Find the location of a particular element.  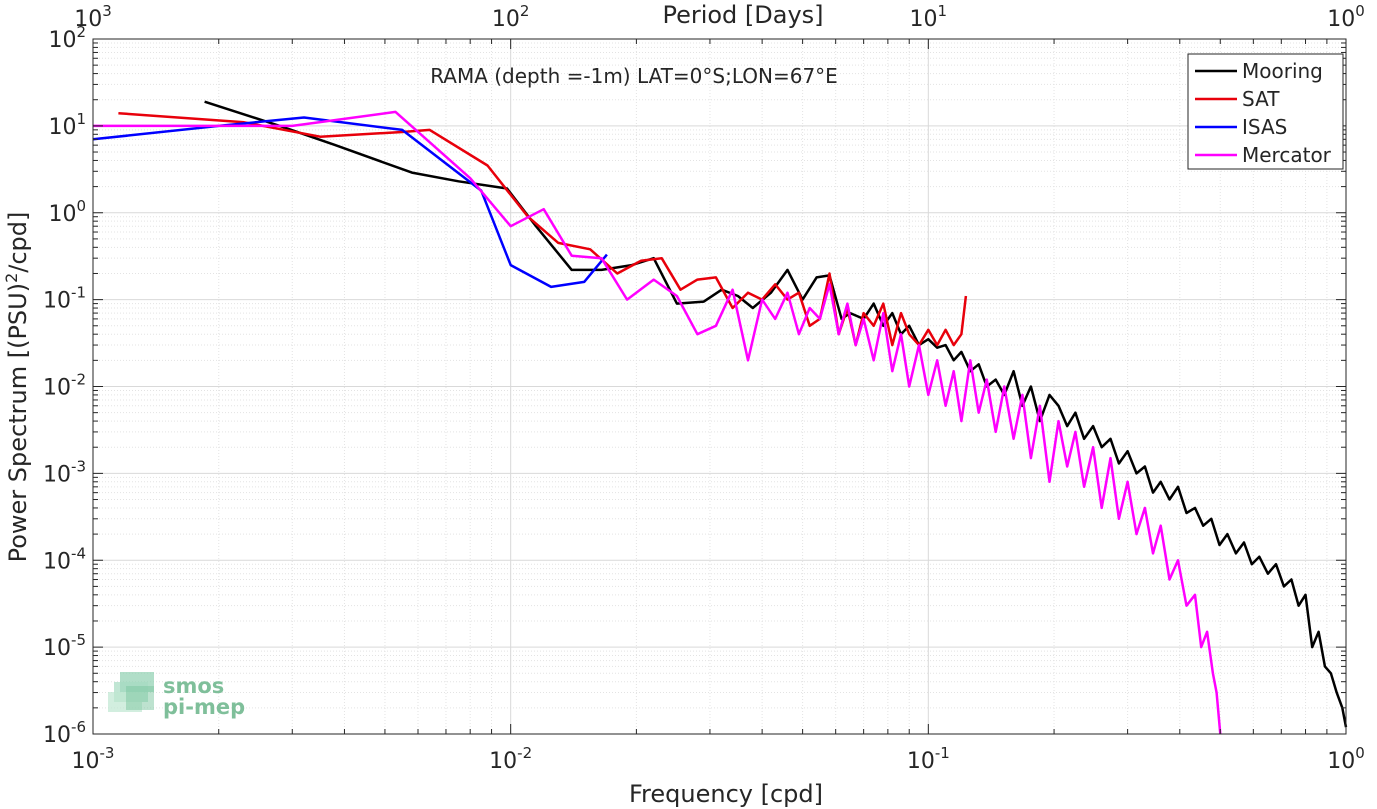

y-tick-exponent: -4 is located at coordinates (78, 553).